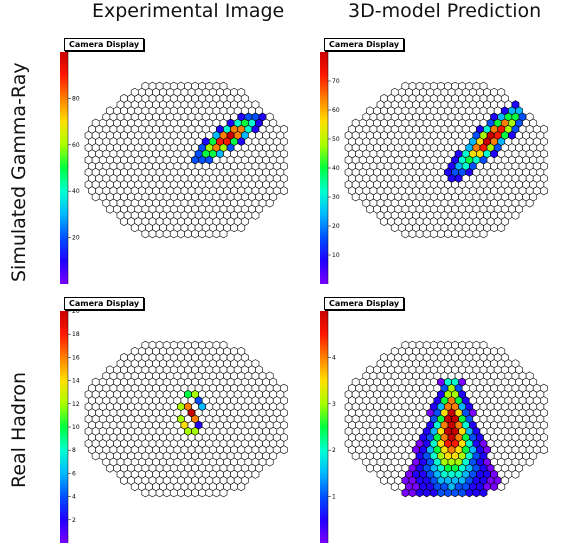 This screenshot has height=550, width=572. Describe the element at coordinates (76, 357) in the screenshot. I see `colorbar-tick-label: 16` at that location.